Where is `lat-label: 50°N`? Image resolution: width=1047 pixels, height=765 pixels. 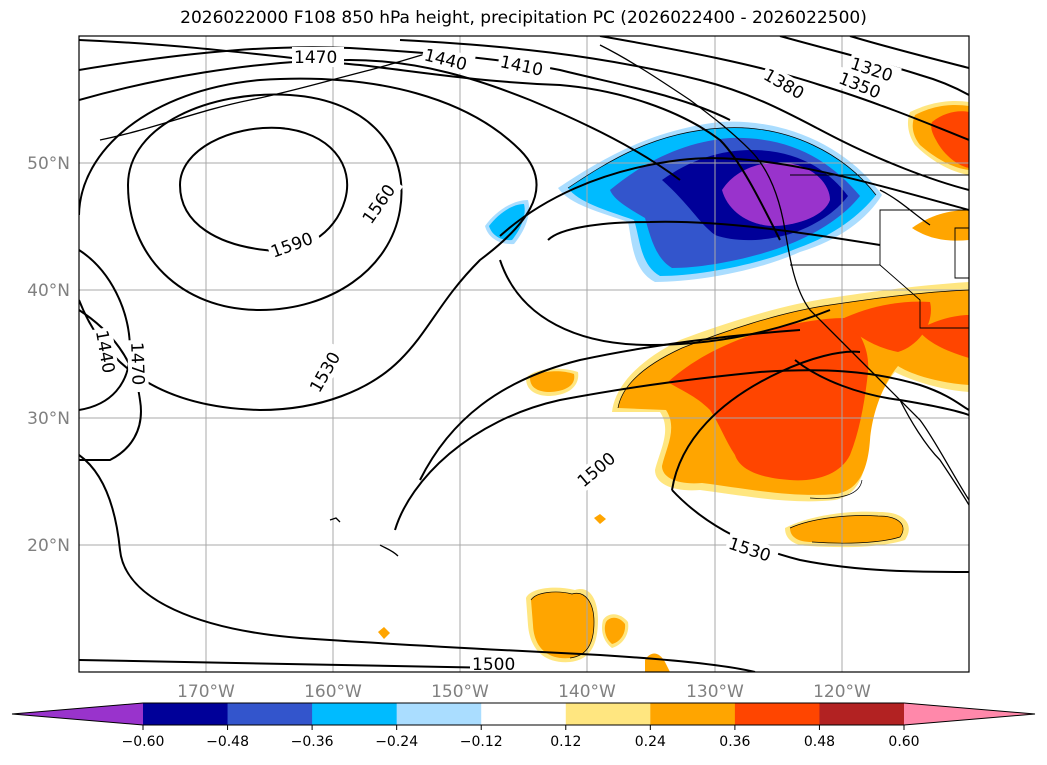
lat-label: 50°N is located at coordinates (48, 164).